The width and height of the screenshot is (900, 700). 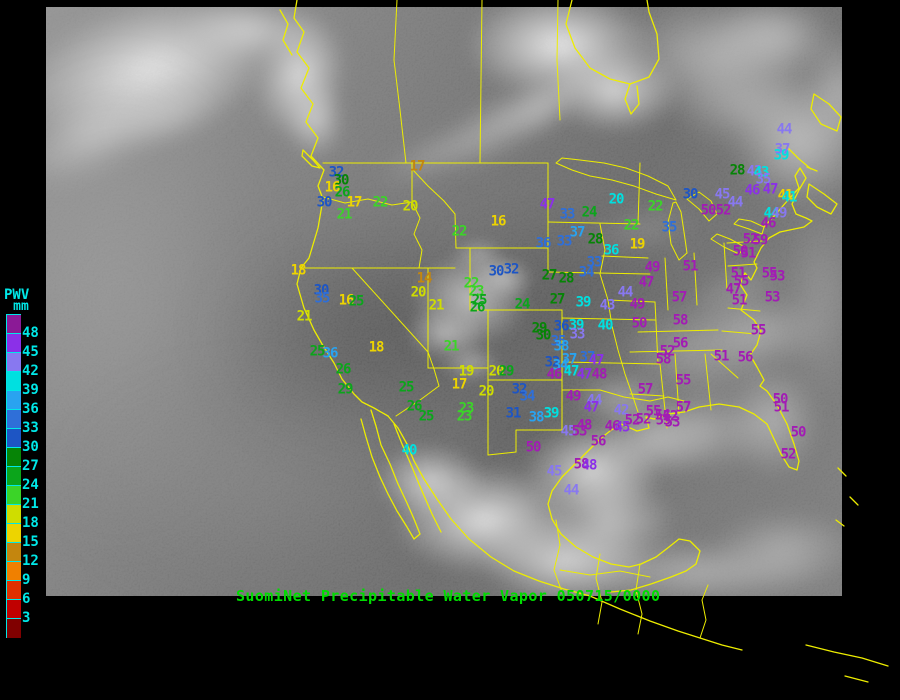 I want to click on legend-title: PWV, so click(x=17, y=295).